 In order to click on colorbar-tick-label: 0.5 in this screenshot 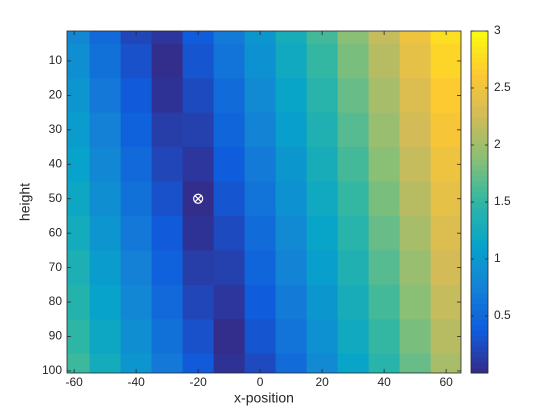, I will do `click(502, 315)`.